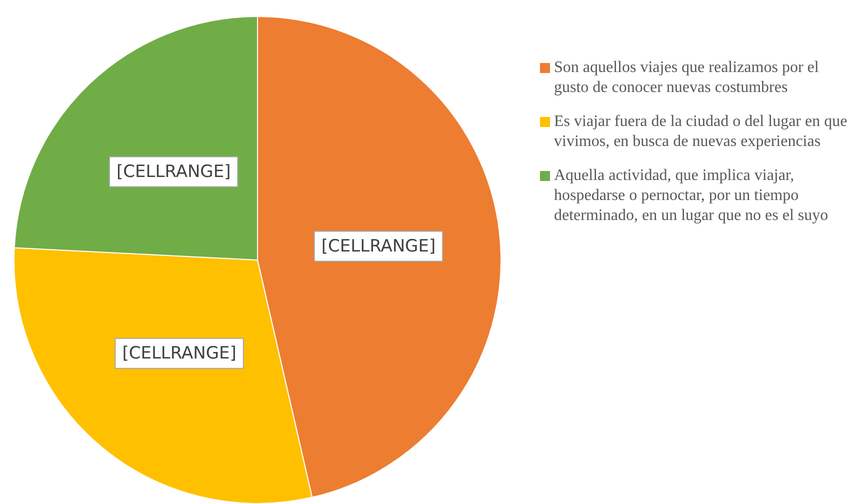 The image size is (857, 504). I want to click on legend-label: Aquella actividad, que implica viajar, hospedarse o pernoctar, por un tiempo determinado, en un lugar que no es el suyo, so click(692, 196).